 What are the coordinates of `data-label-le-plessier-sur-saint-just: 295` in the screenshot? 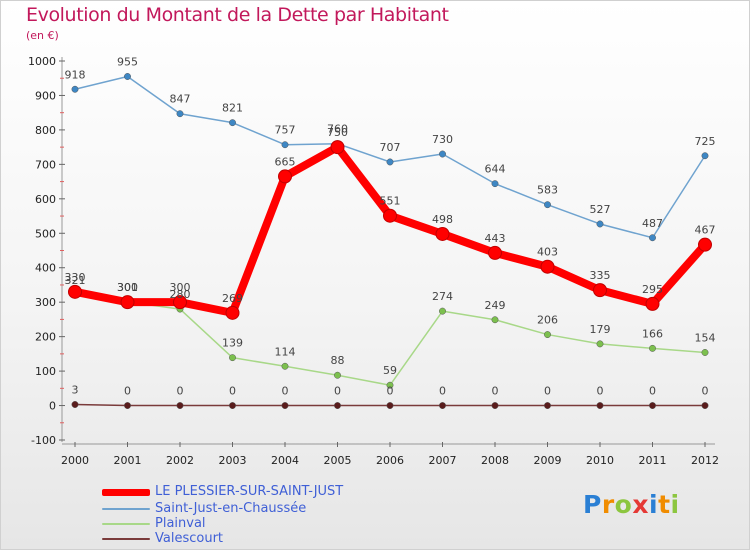 It's located at (652, 289).